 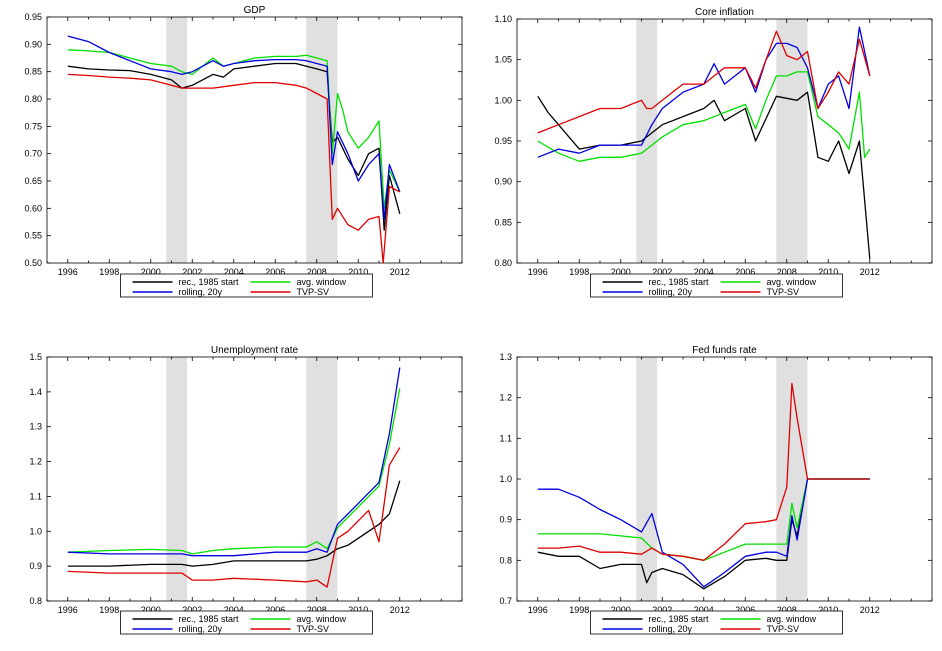 I want to click on y-tick-label: 1.3, so click(x=35, y=427).